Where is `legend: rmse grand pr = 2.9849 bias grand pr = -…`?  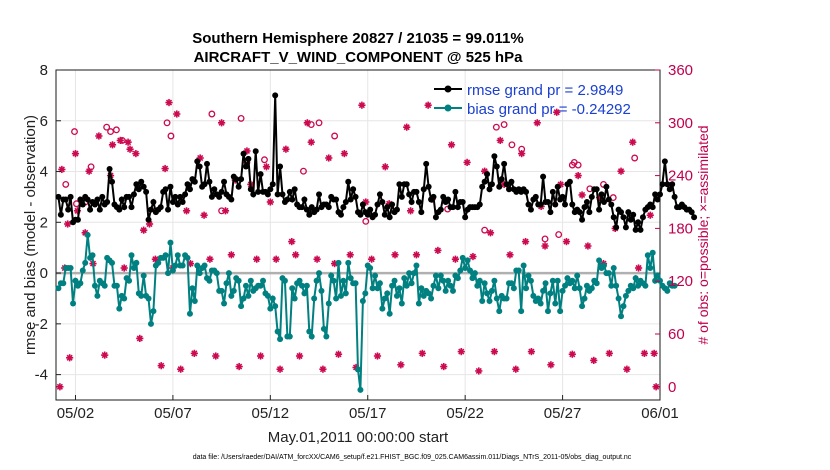
legend: rmse grand pr = 2.9849 bias grand pr = -… is located at coordinates (532, 100).